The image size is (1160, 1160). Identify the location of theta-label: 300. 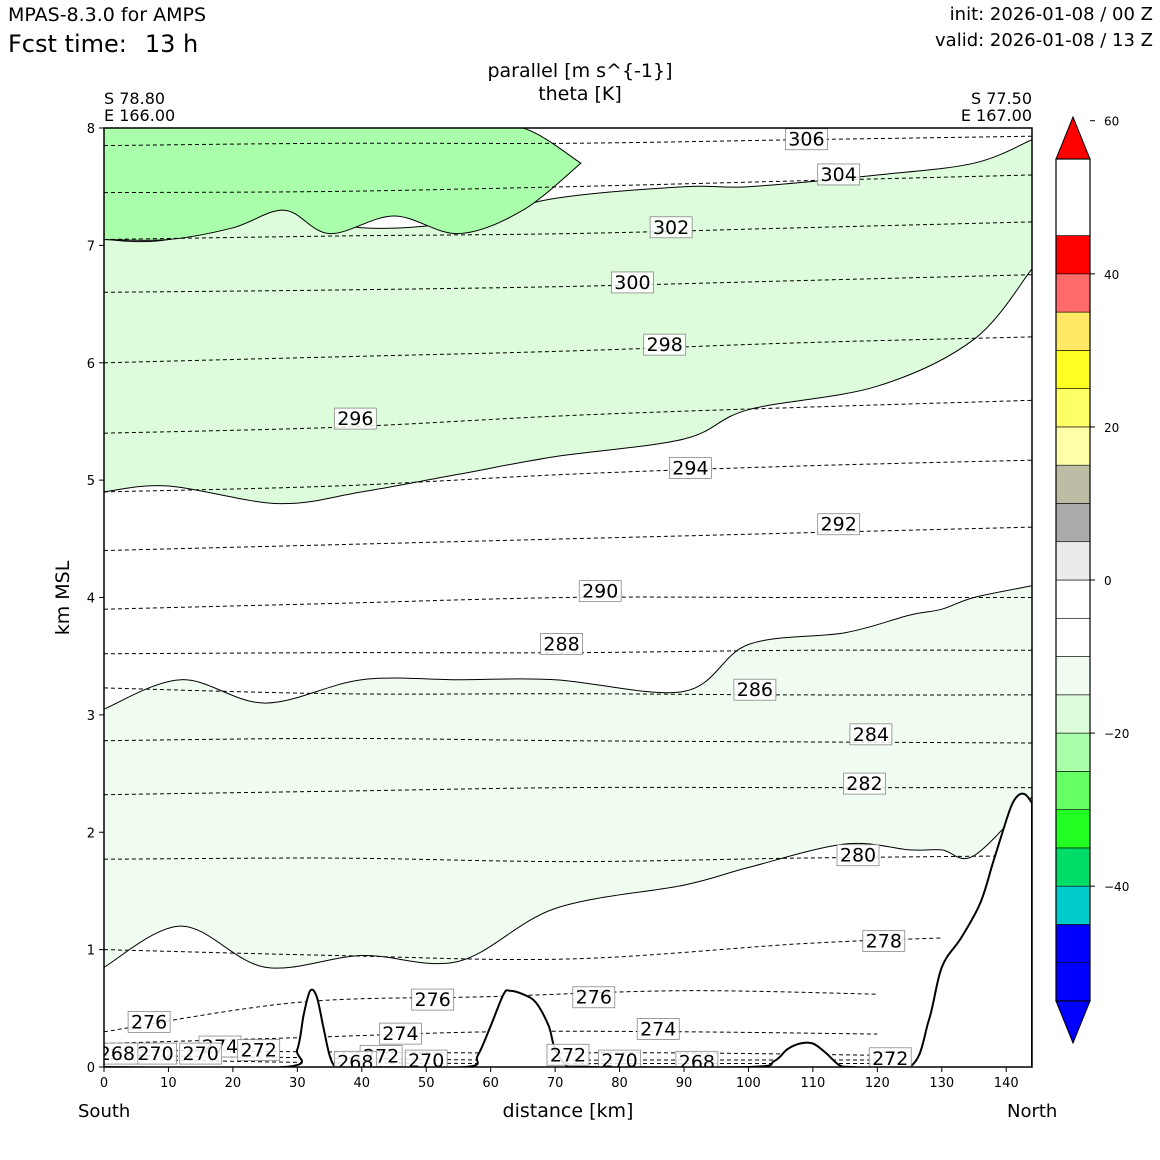
(632, 283).